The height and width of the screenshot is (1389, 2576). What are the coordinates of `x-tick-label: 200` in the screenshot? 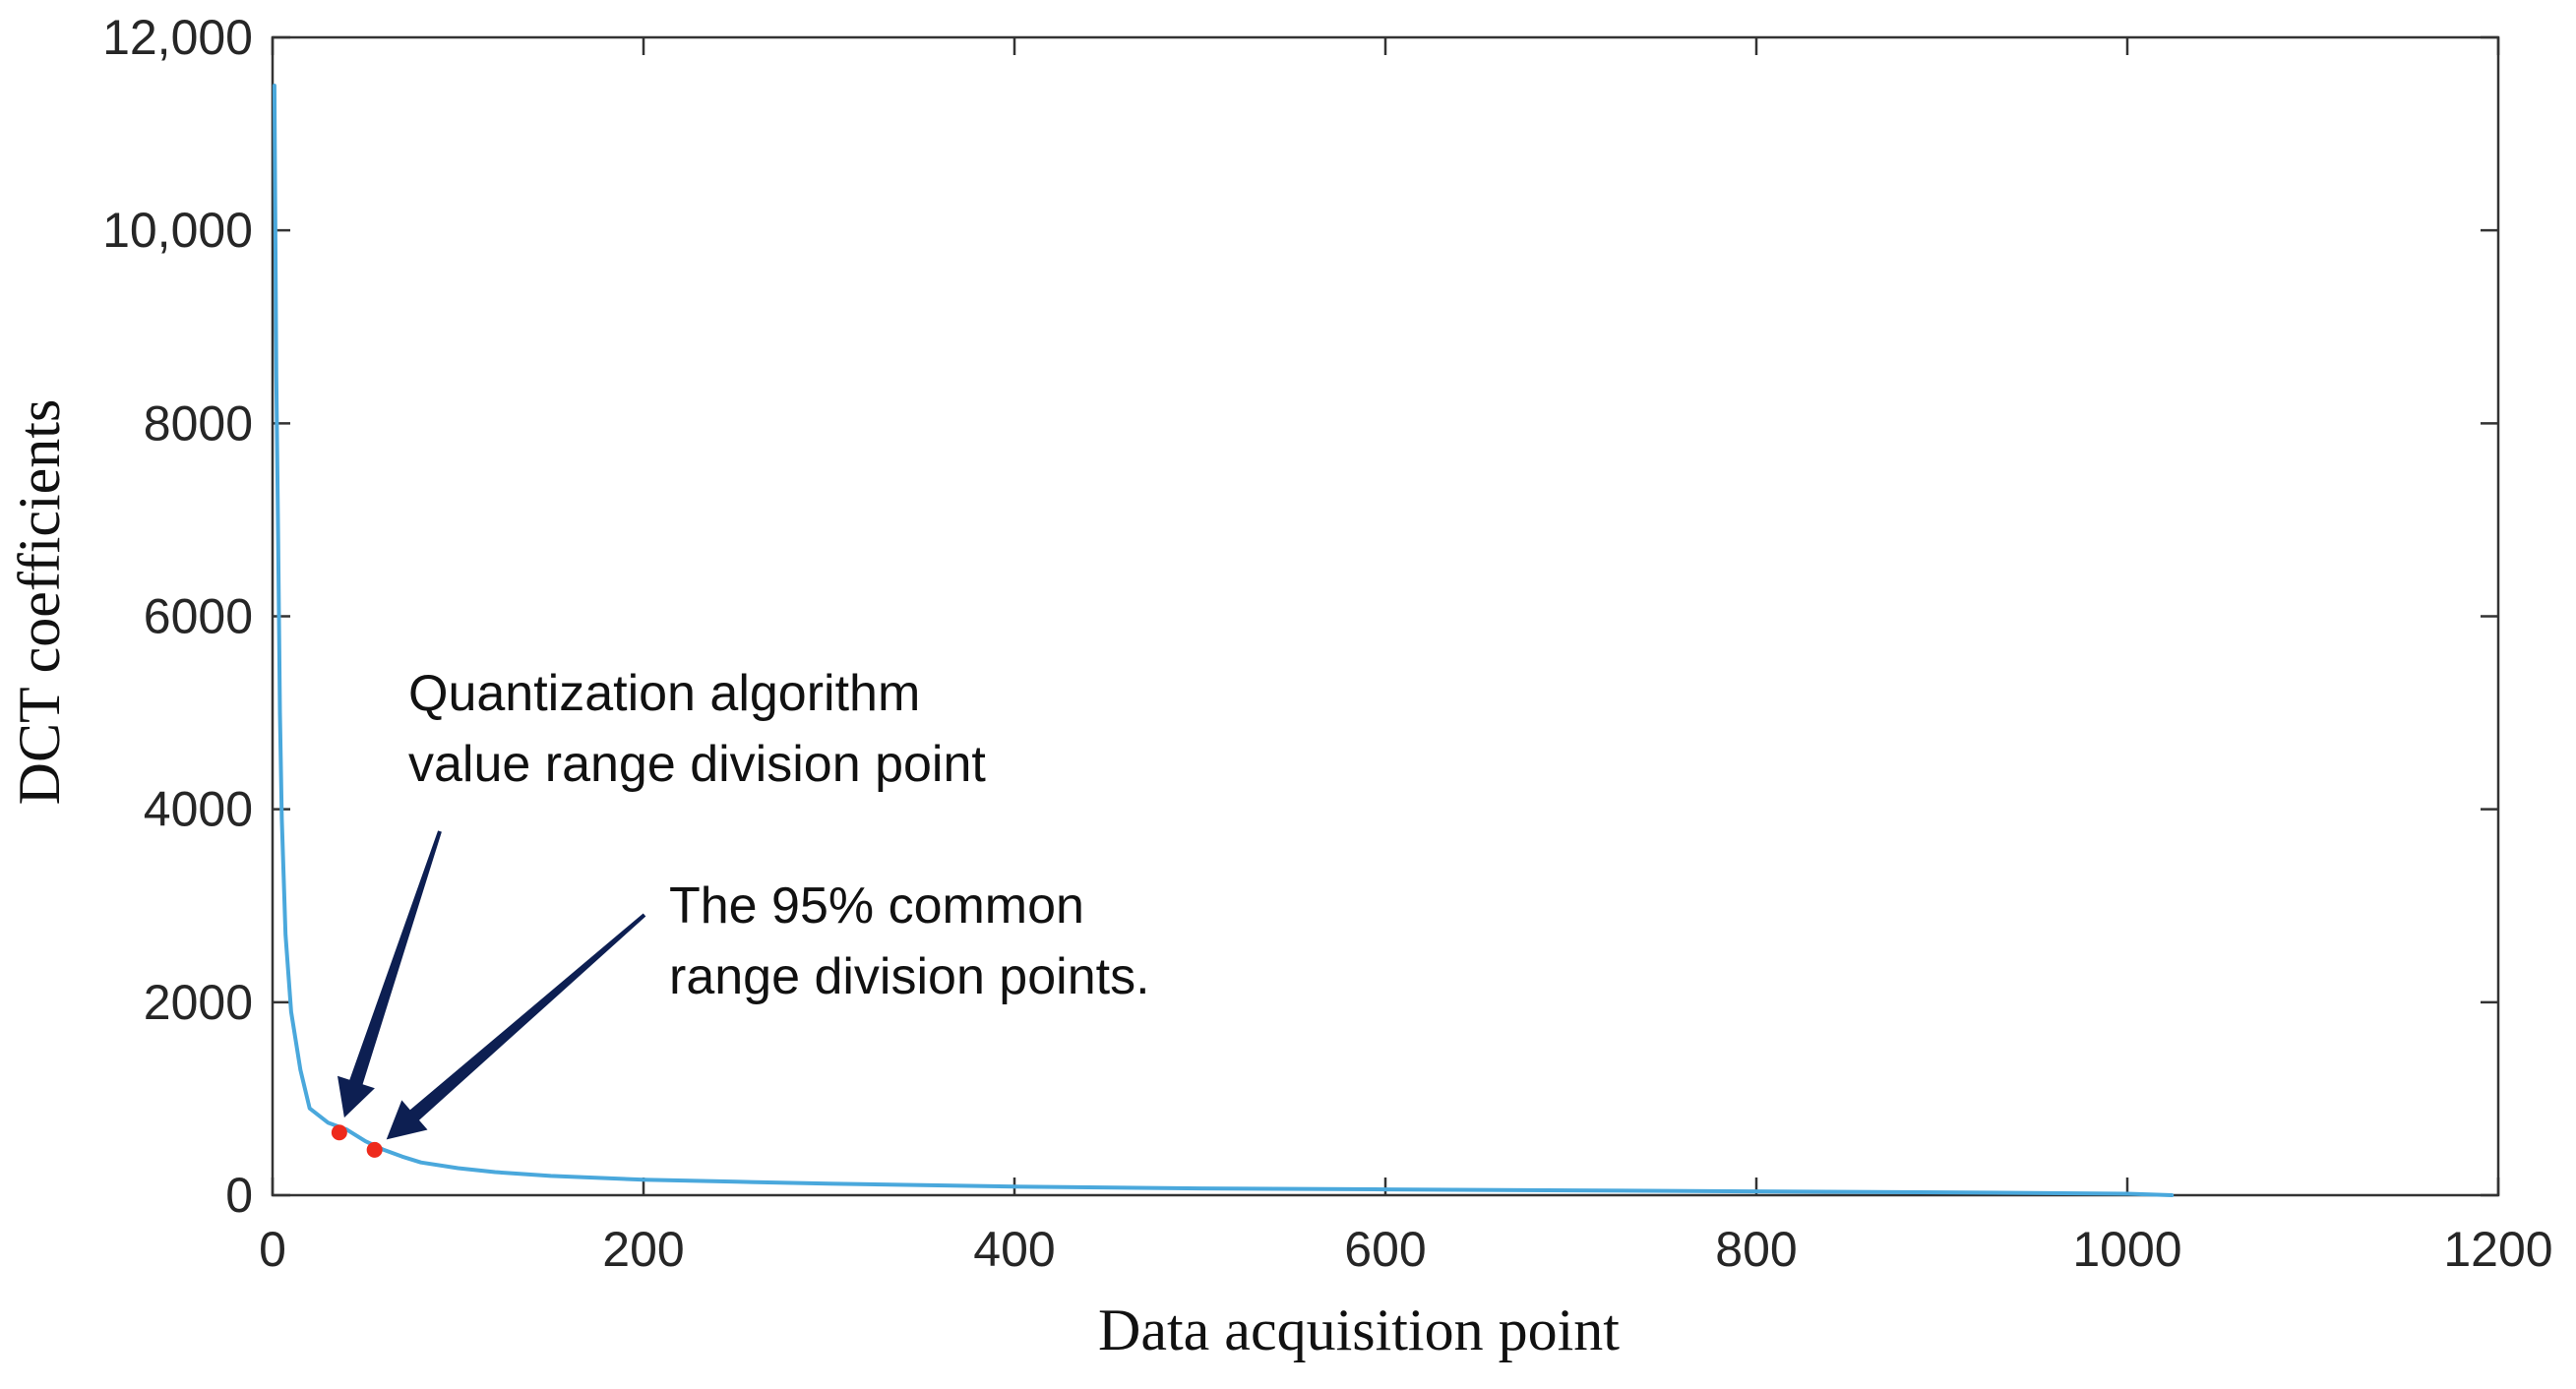 It's located at (643, 1249).